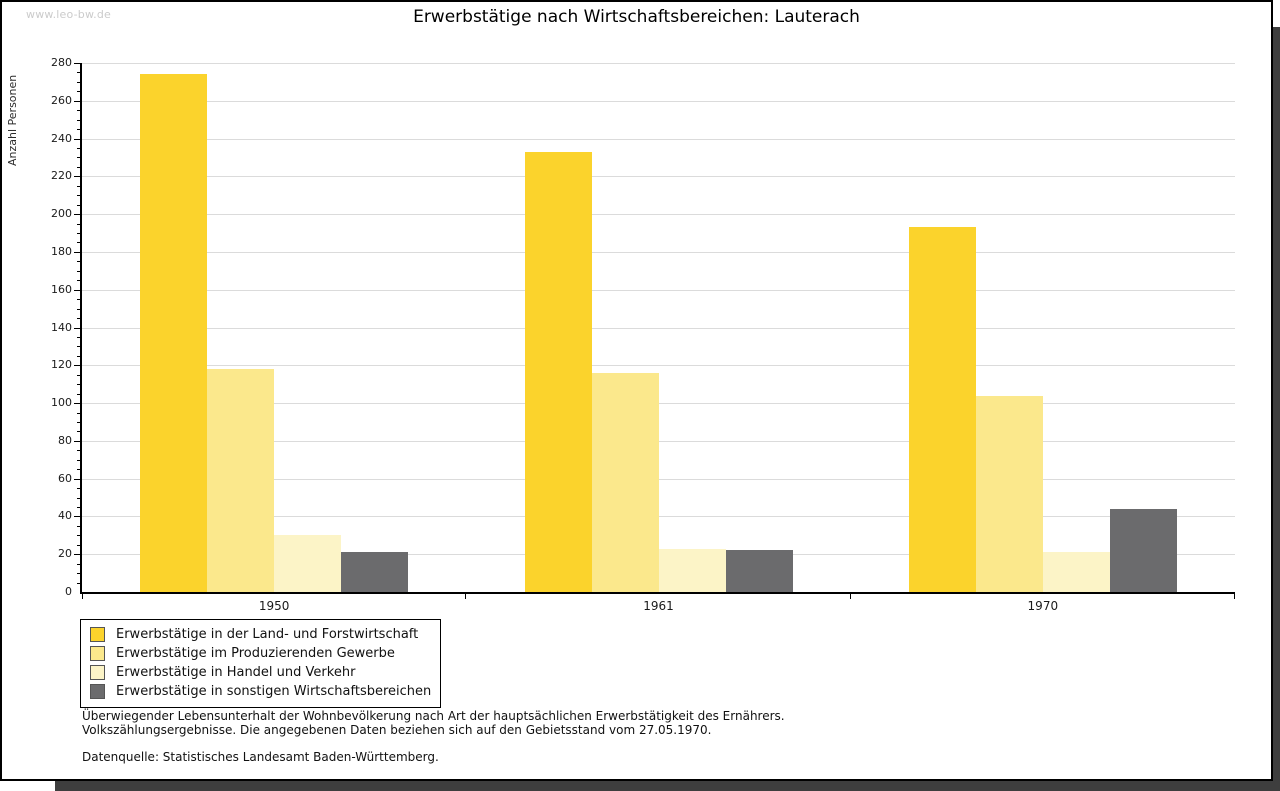  What do you see at coordinates (658, 606) in the screenshot?
I see `x-tick-label: 1961` at bounding box center [658, 606].